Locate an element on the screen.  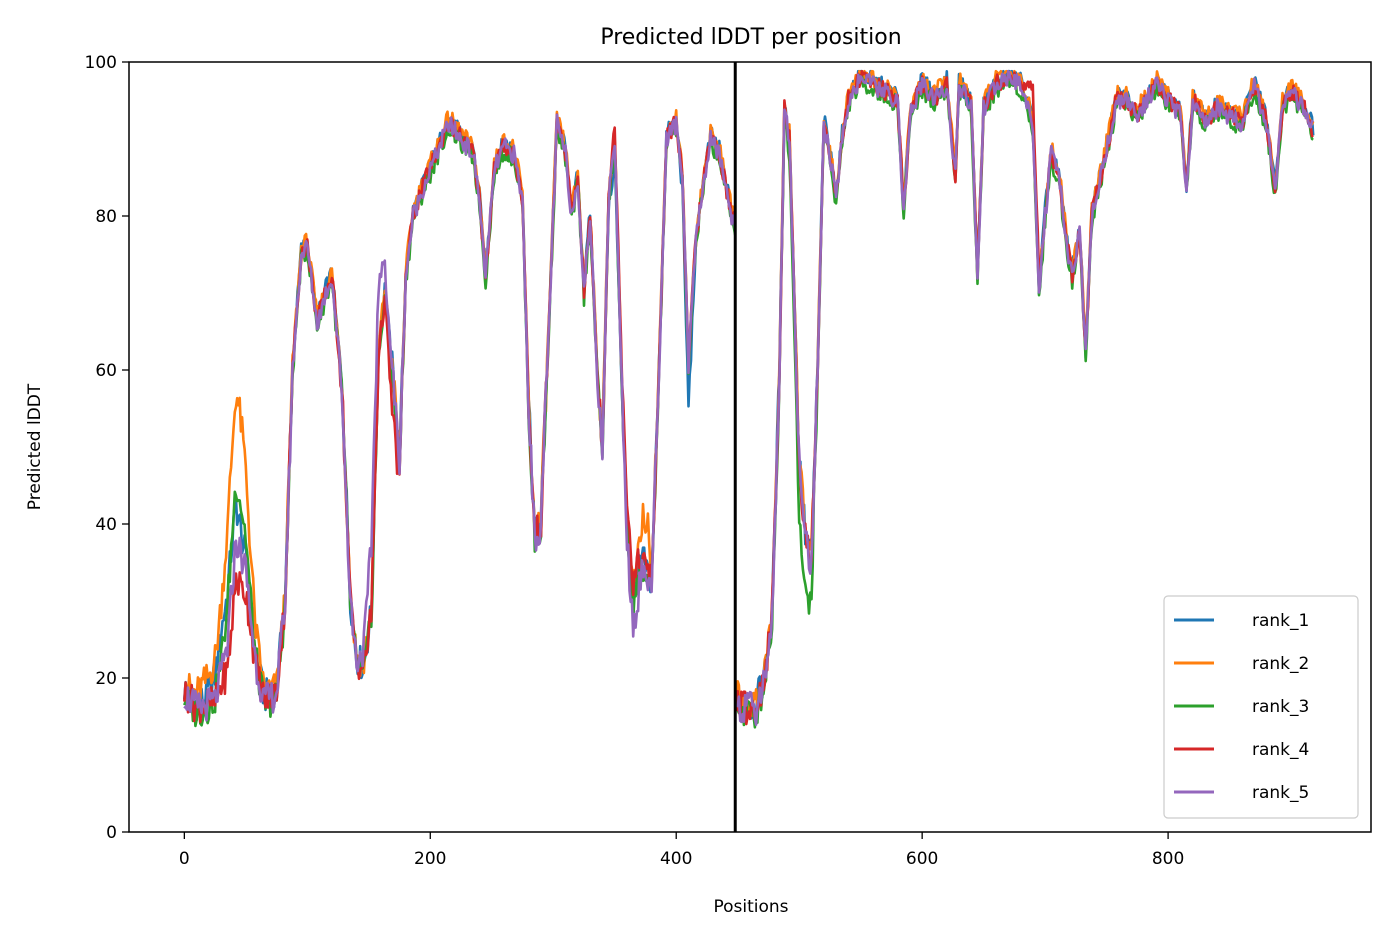
x-axis-ticks: 0 200 400 600 800 is located at coordinates (681, 850).